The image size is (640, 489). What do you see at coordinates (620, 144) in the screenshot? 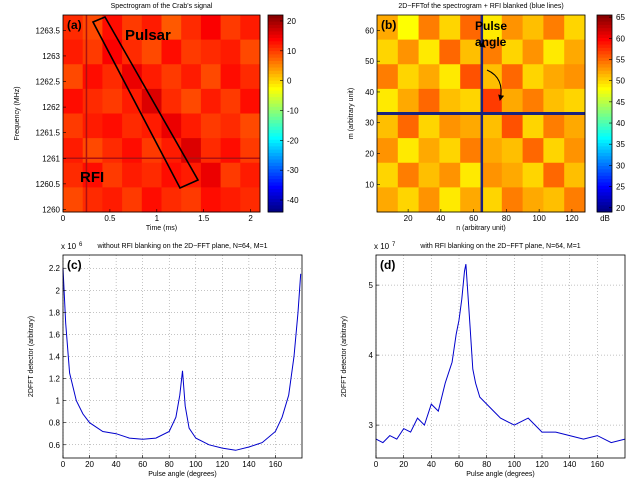
I see `colorbar-label: 35` at bounding box center [620, 144].